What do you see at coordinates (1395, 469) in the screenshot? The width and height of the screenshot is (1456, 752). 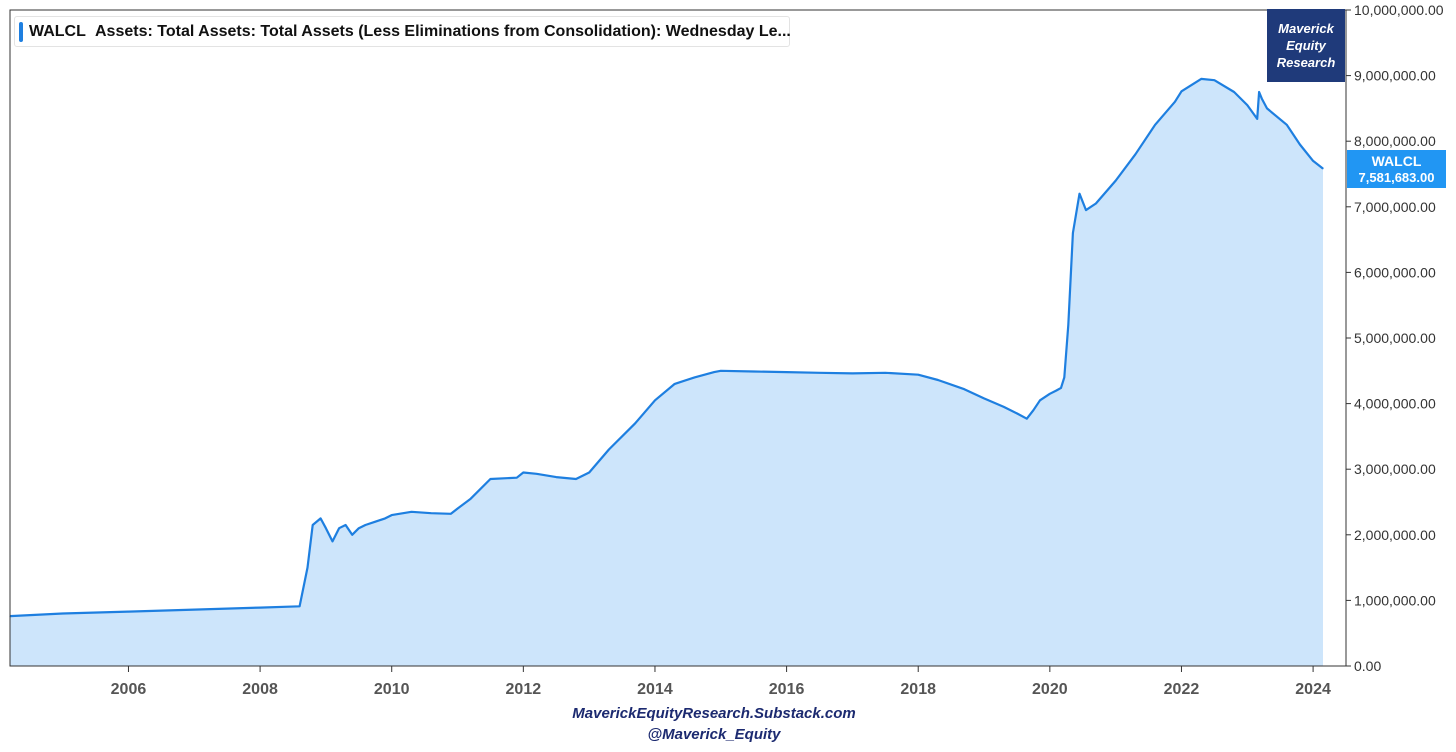 I see `y-tick-label: 3,000,000.00` at bounding box center [1395, 469].